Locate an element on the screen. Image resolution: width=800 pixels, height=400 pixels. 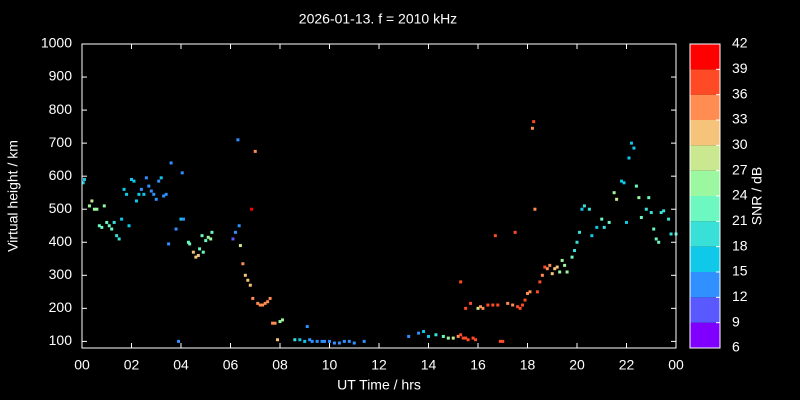
colorbar-tick-label: 9 is located at coordinates (736, 321).